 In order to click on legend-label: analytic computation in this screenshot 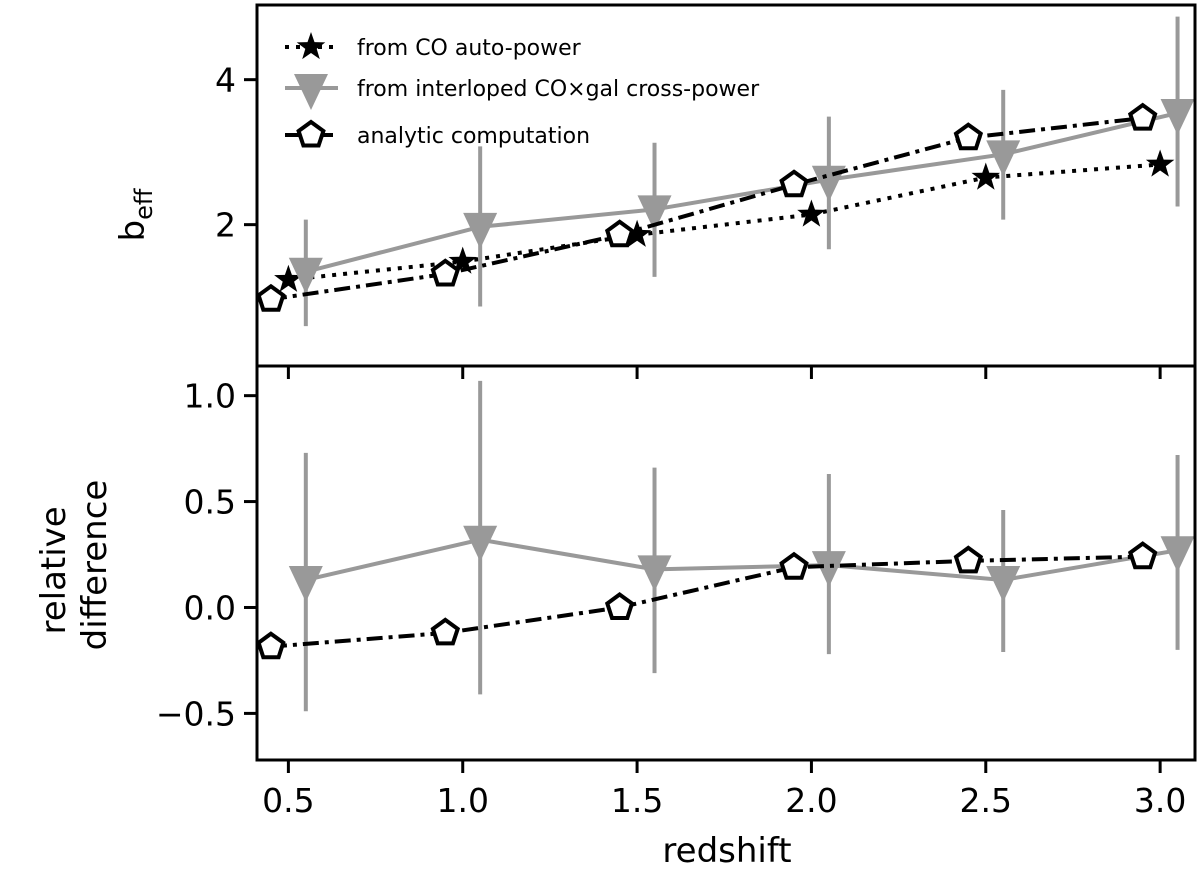, I will do `click(473, 136)`.